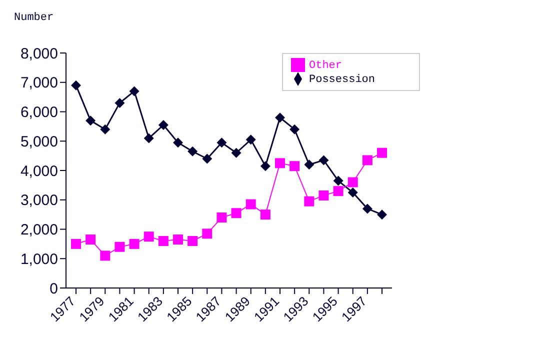 This screenshot has width=548, height=346. What do you see at coordinates (325, 66) in the screenshot?
I see `legend-label: Other` at bounding box center [325, 66].